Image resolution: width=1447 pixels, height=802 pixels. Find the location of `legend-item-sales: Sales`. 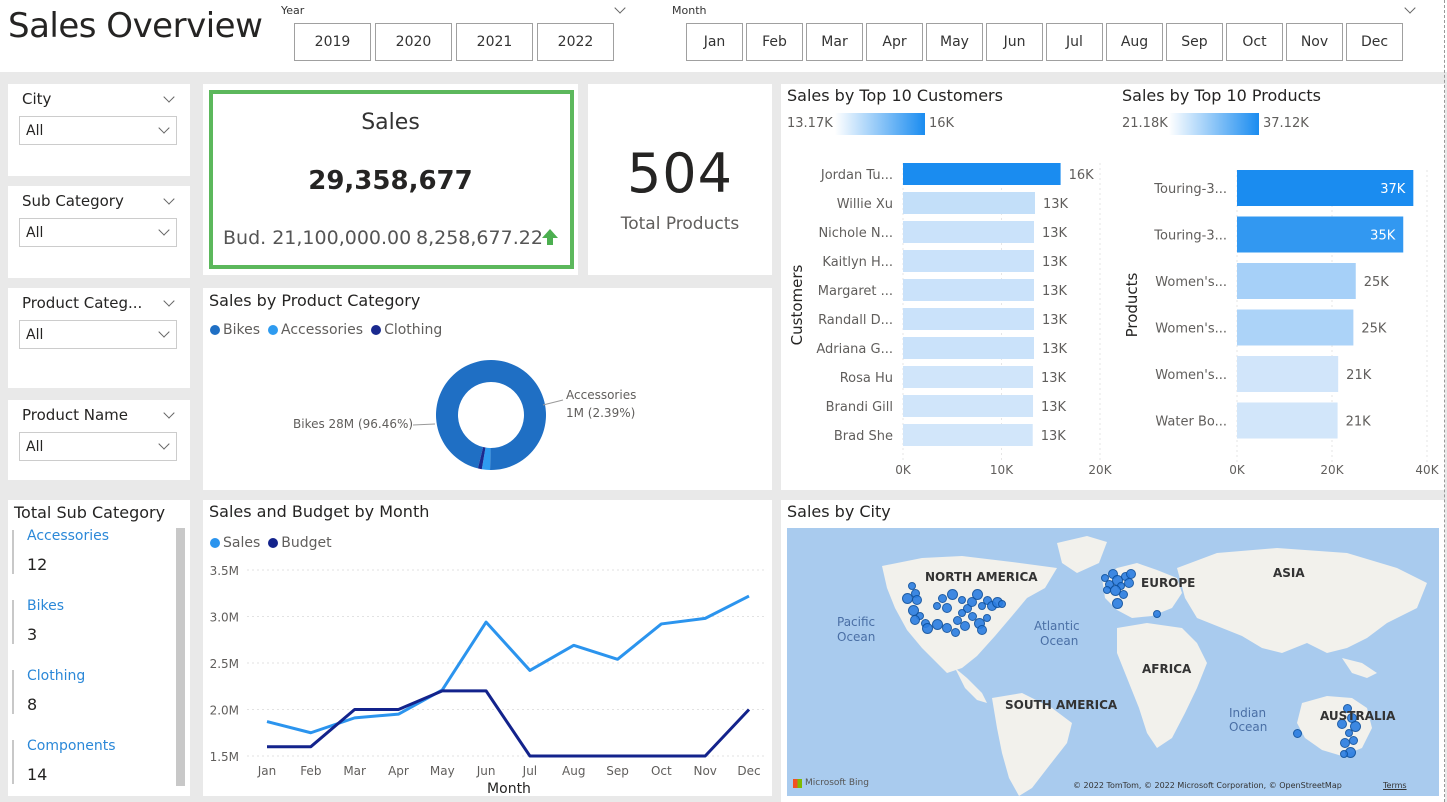

legend-item-sales: Sales is located at coordinates (235, 543).